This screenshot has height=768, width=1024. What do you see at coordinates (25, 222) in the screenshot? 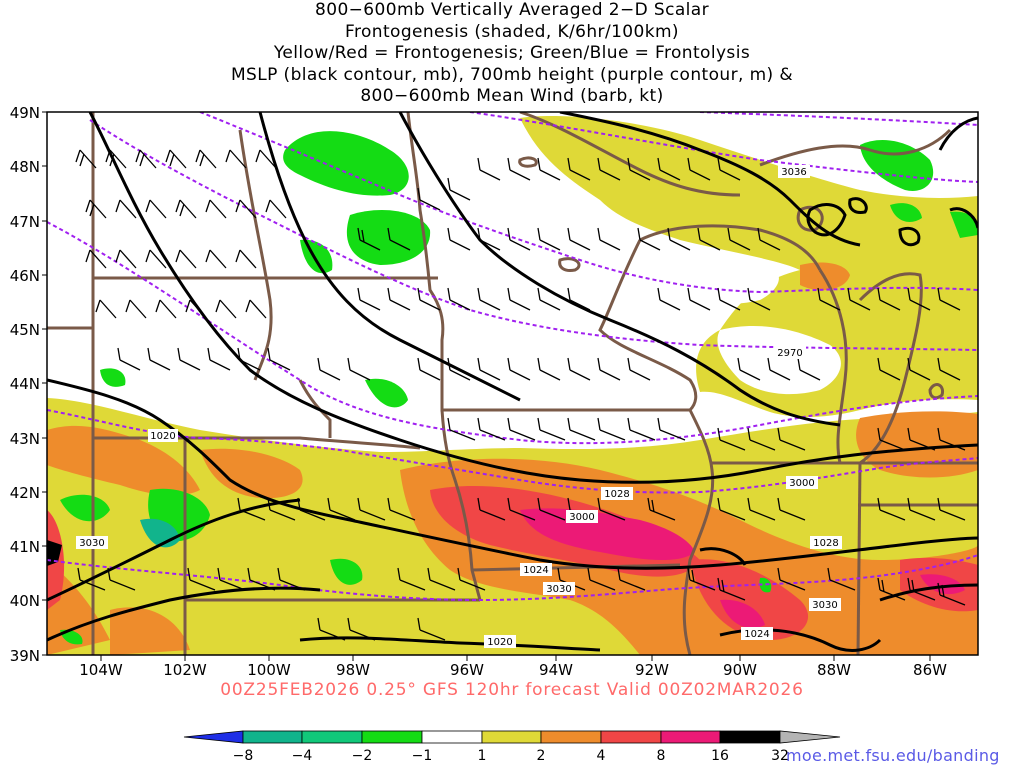
I see `lat-label: 47N` at bounding box center [25, 222].